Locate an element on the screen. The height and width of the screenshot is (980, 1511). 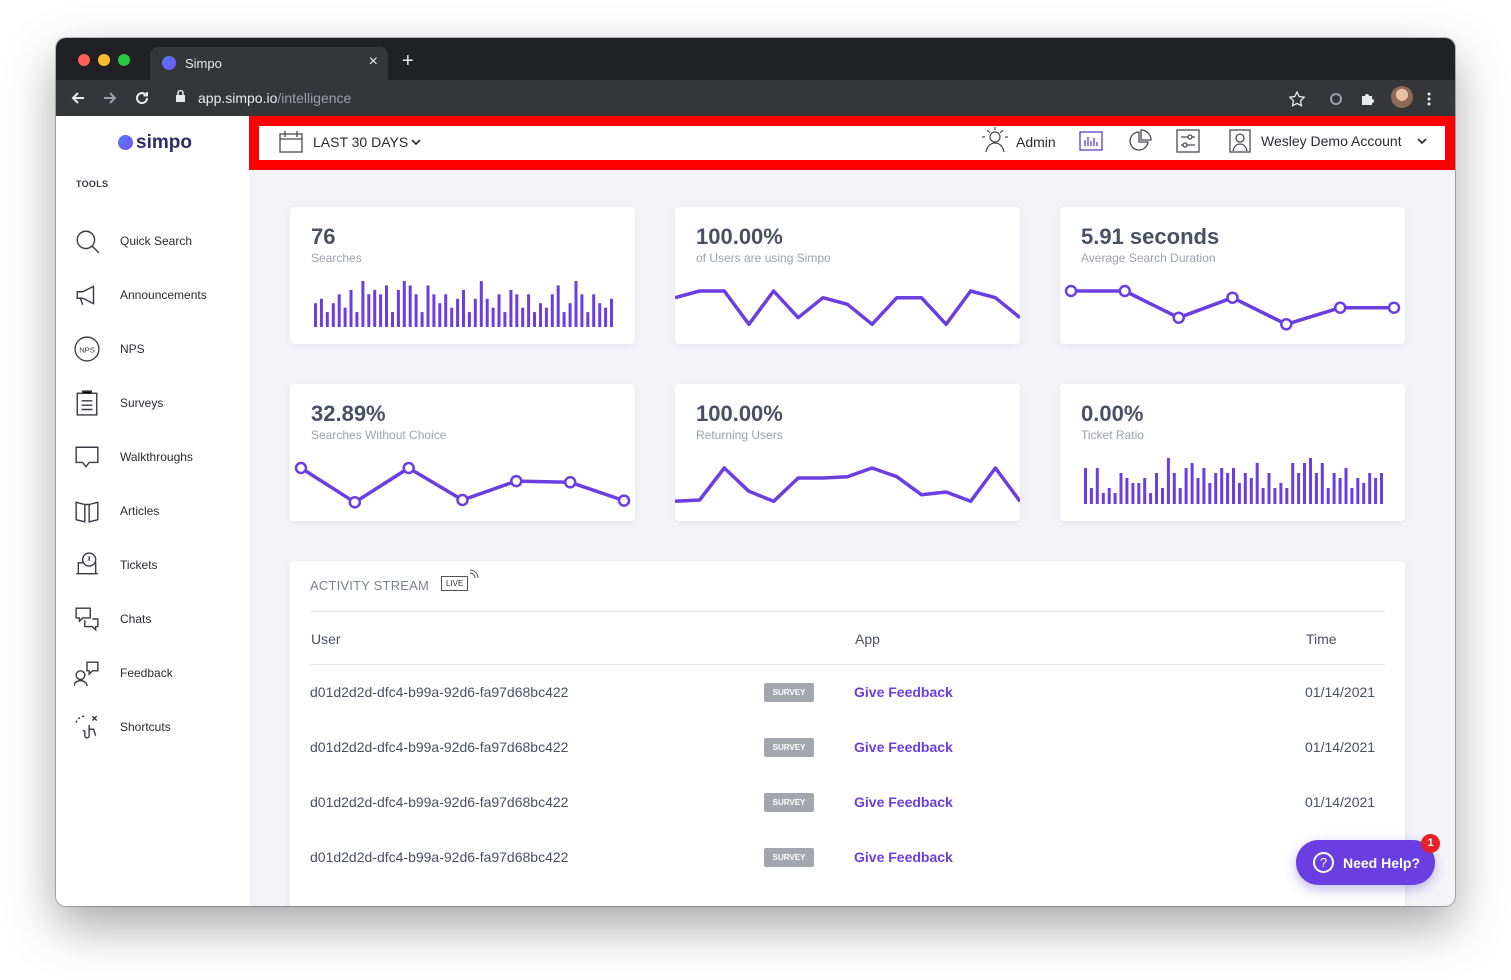
sidebar-item-quick-search: Quick Search is located at coordinates (159, 242).